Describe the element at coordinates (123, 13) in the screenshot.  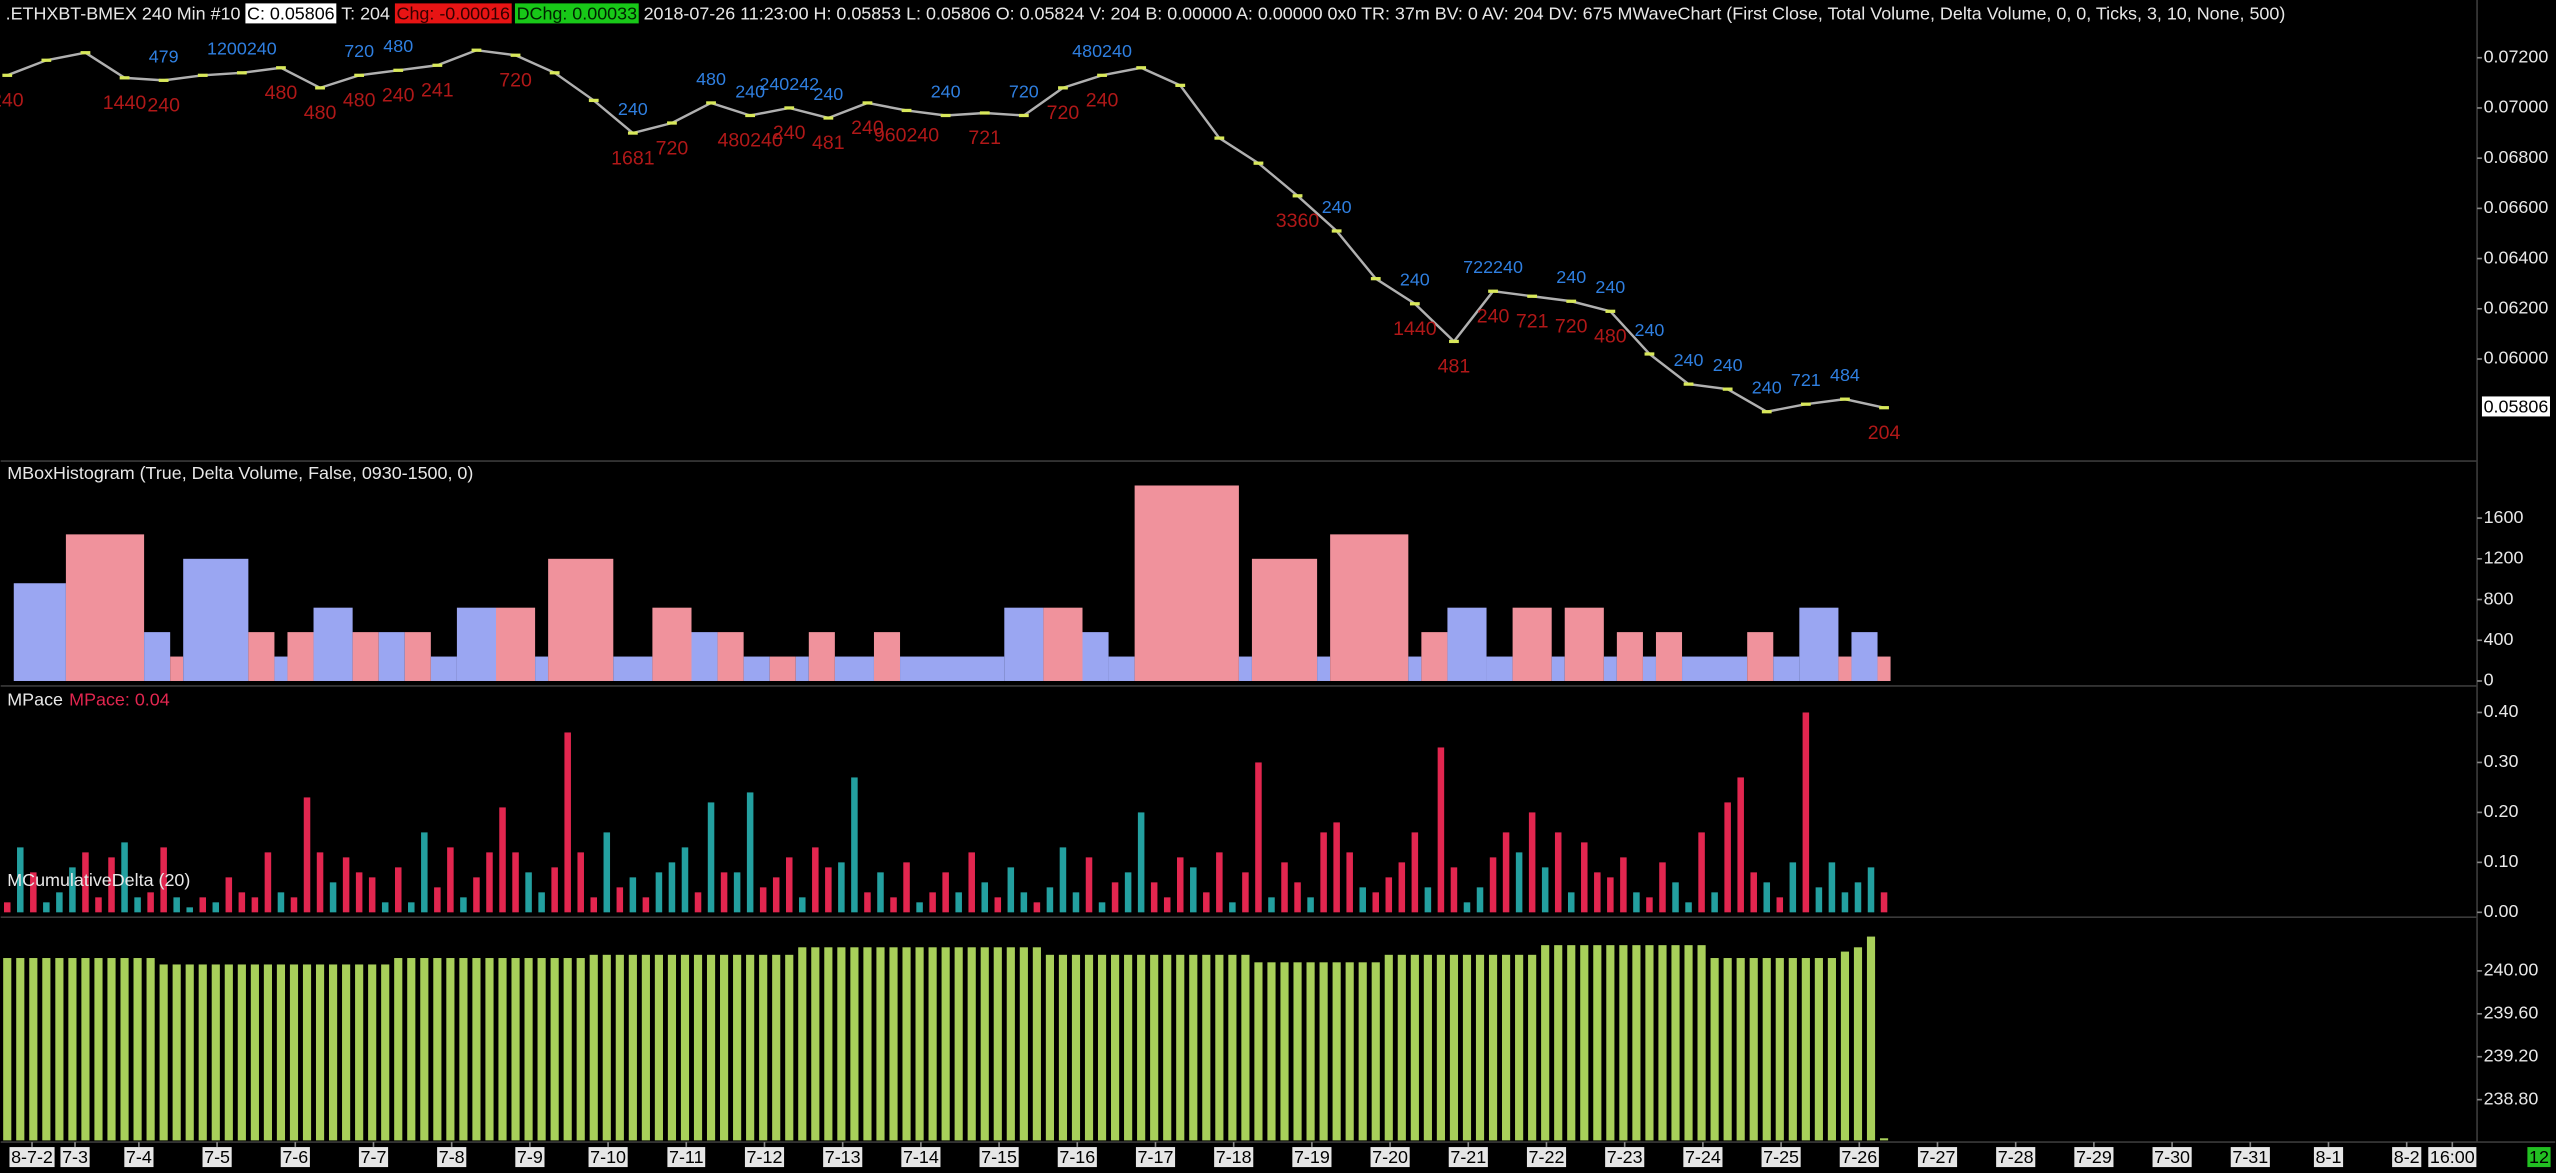
I see `header-symbol: .ETHXBT-BMEX 240 Min #10` at that location.